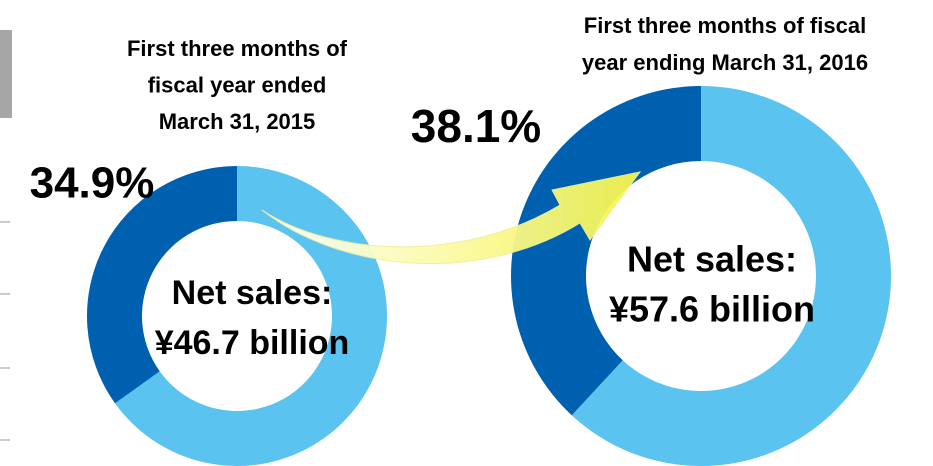 Image resolution: width=933 pixels, height=466 pixels. What do you see at coordinates (5, 331) in the screenshot?
I see `side-ticks` at bounding box center [5, 331].